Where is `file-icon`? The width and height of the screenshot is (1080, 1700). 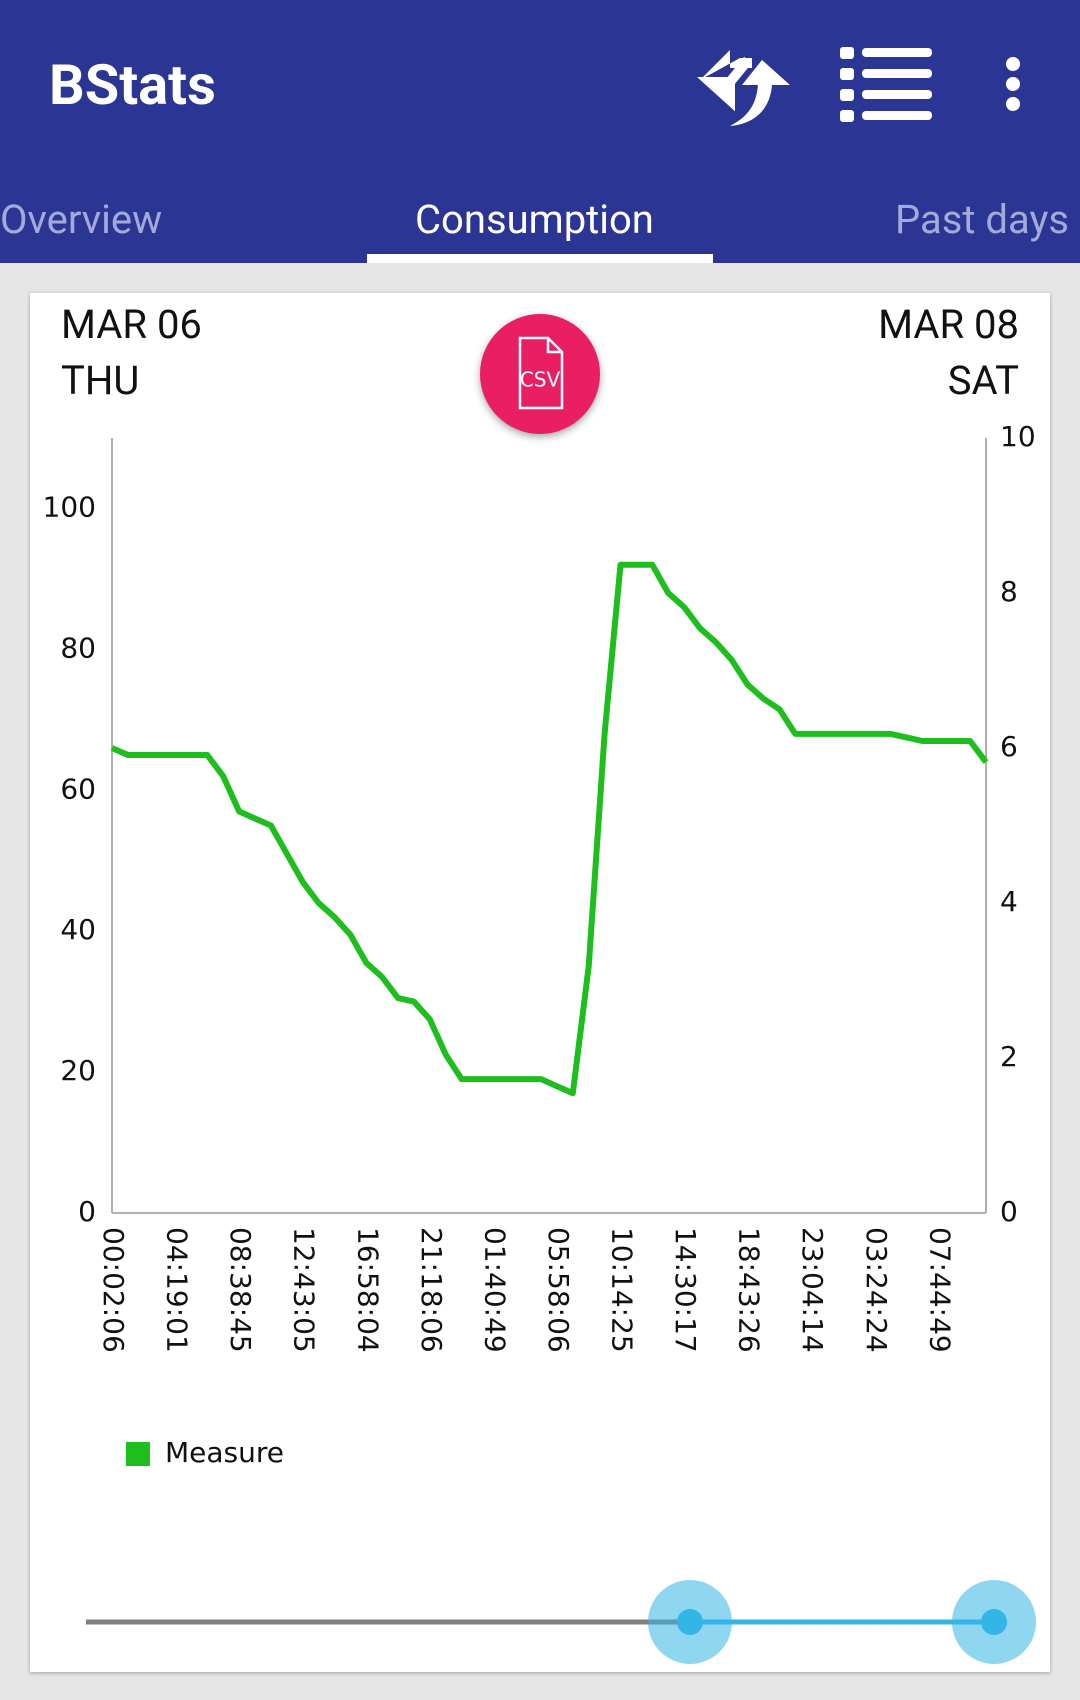 file-icon is located at coordinates (541, 373).